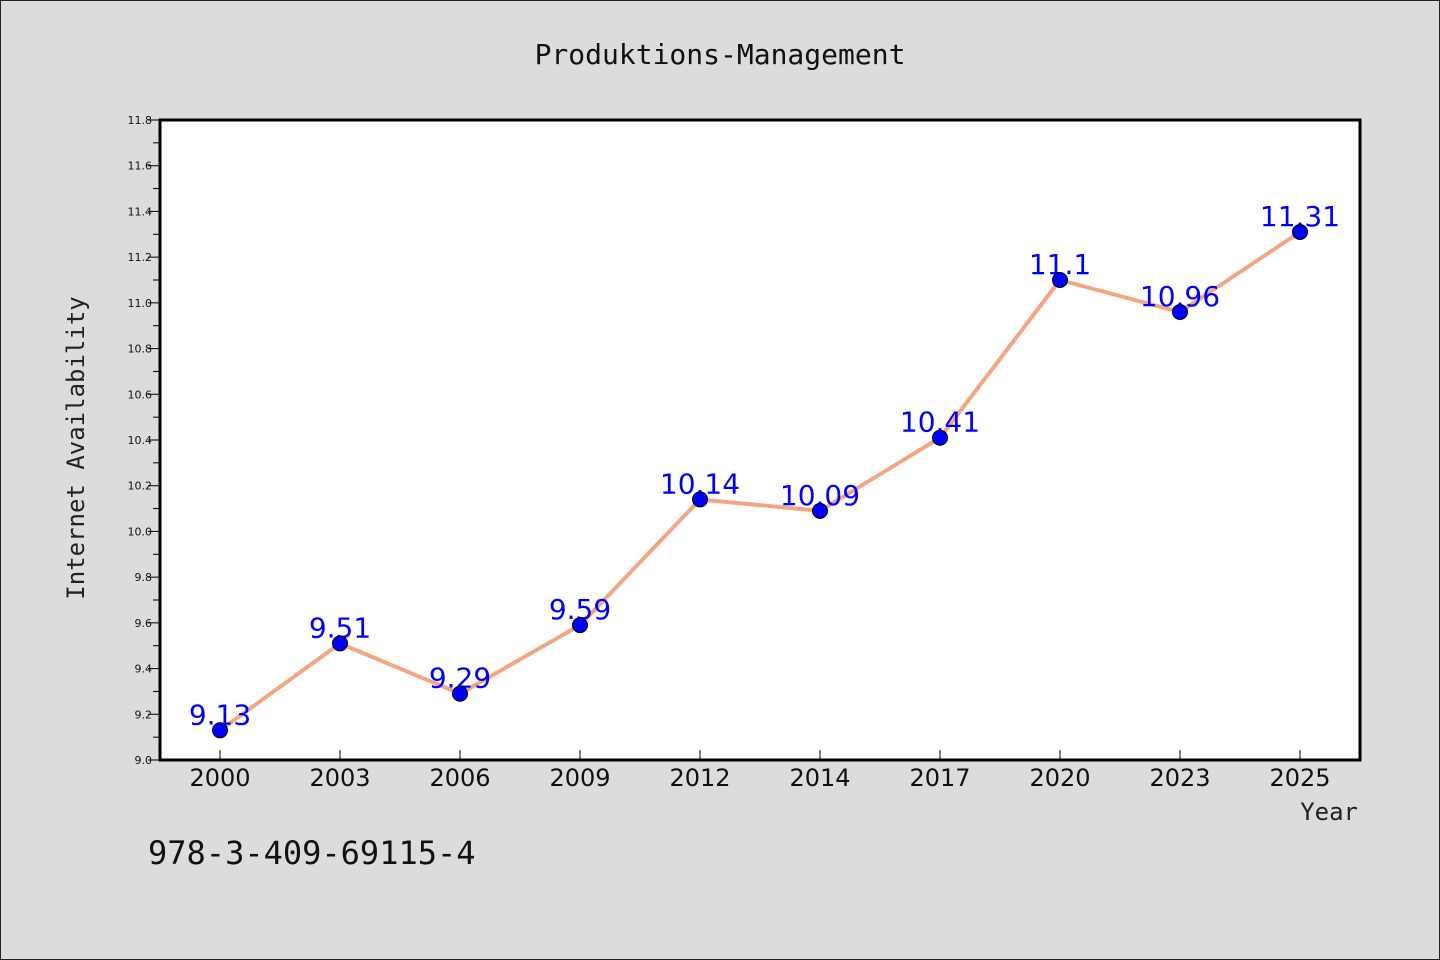  Describe the element at coordinates (760, 771) in the screenshot. I see `x-axis-ticks: 2000 2003 2006 2009 2012 2014 2017 2020 2023 2025` at that location.